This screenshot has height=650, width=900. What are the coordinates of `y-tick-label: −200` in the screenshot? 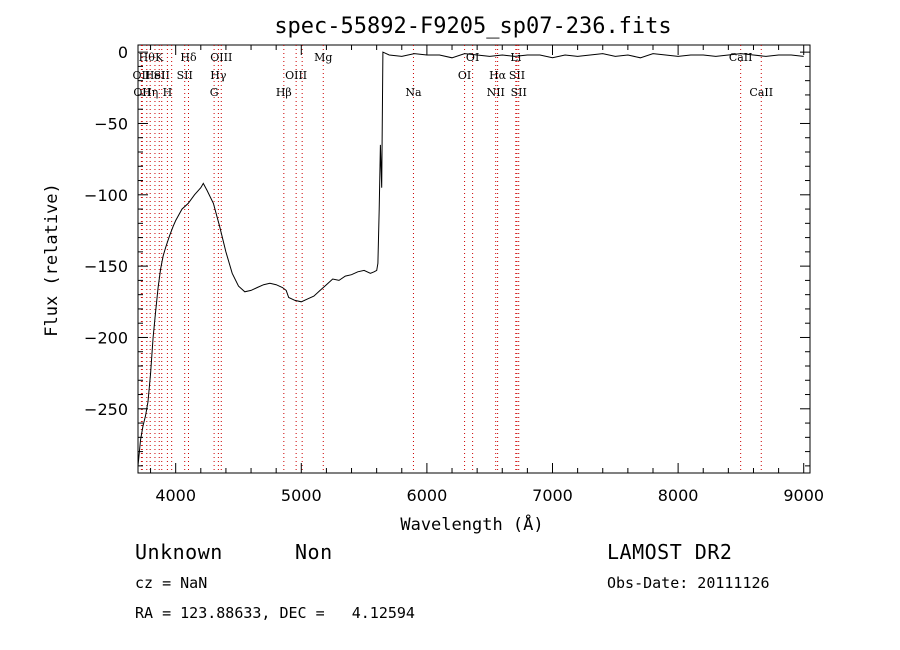 It's located at (106, 337).